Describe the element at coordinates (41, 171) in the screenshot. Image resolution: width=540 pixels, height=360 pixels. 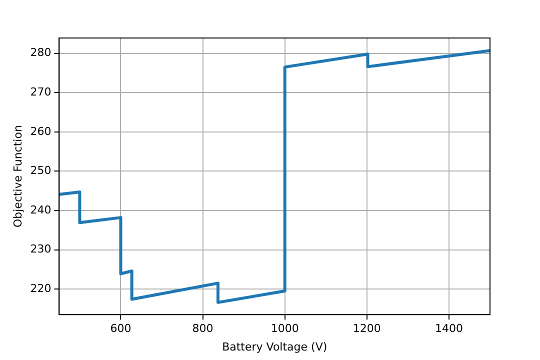
I see `y-tick-label: 250` at that location.